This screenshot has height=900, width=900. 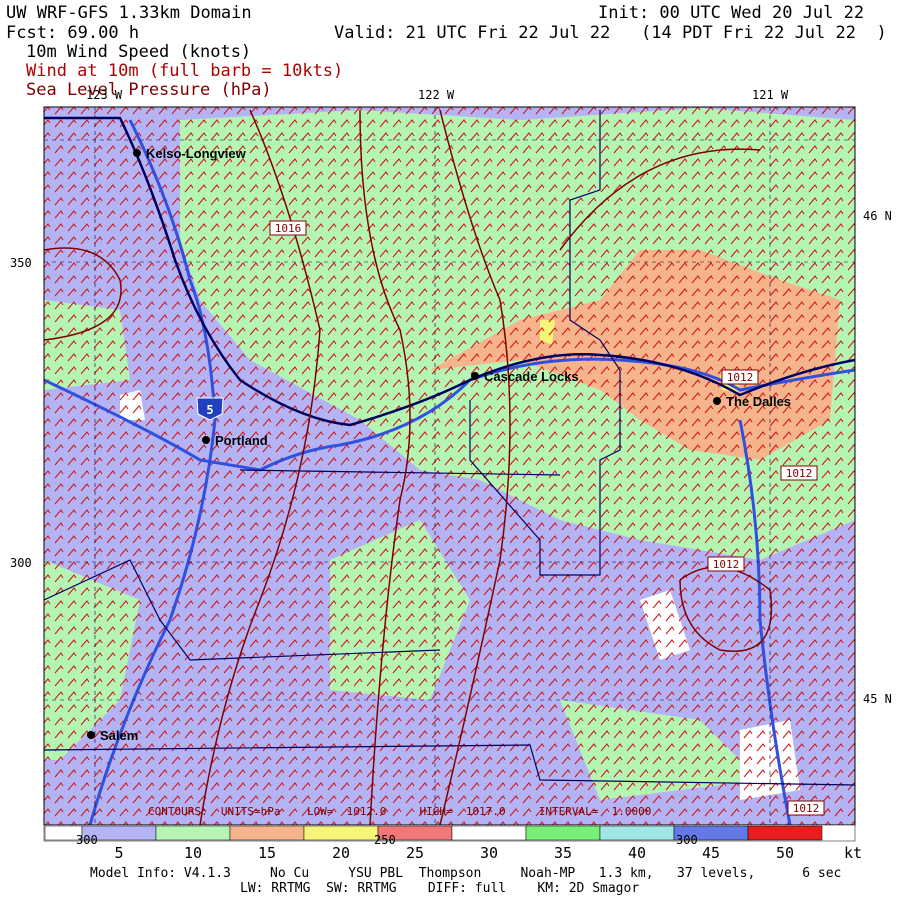 What do you see at coordinates (415, 853) in the screenshot?
I see `colorbar-tick-label: 25` at bounding box center [415, 853].